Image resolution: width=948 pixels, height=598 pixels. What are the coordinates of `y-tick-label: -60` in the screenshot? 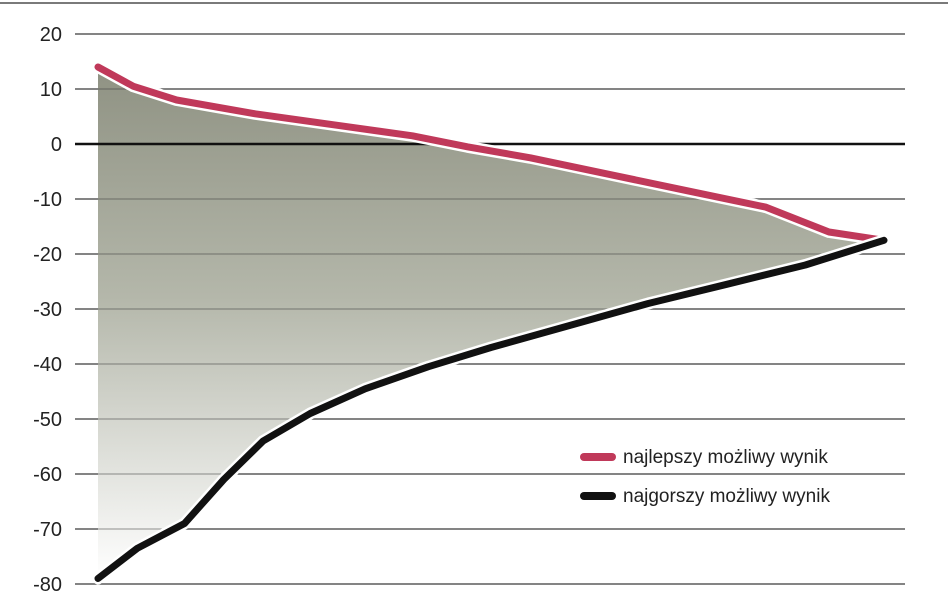 It's located at (47, 475).